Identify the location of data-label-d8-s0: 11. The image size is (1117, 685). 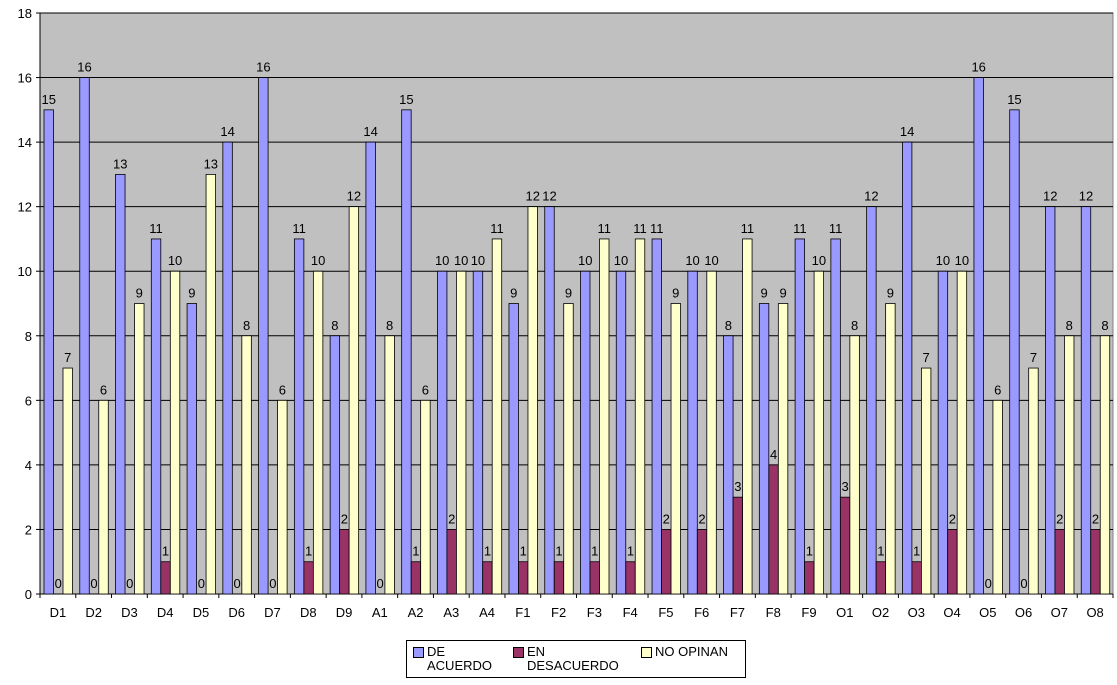
(299, 228).